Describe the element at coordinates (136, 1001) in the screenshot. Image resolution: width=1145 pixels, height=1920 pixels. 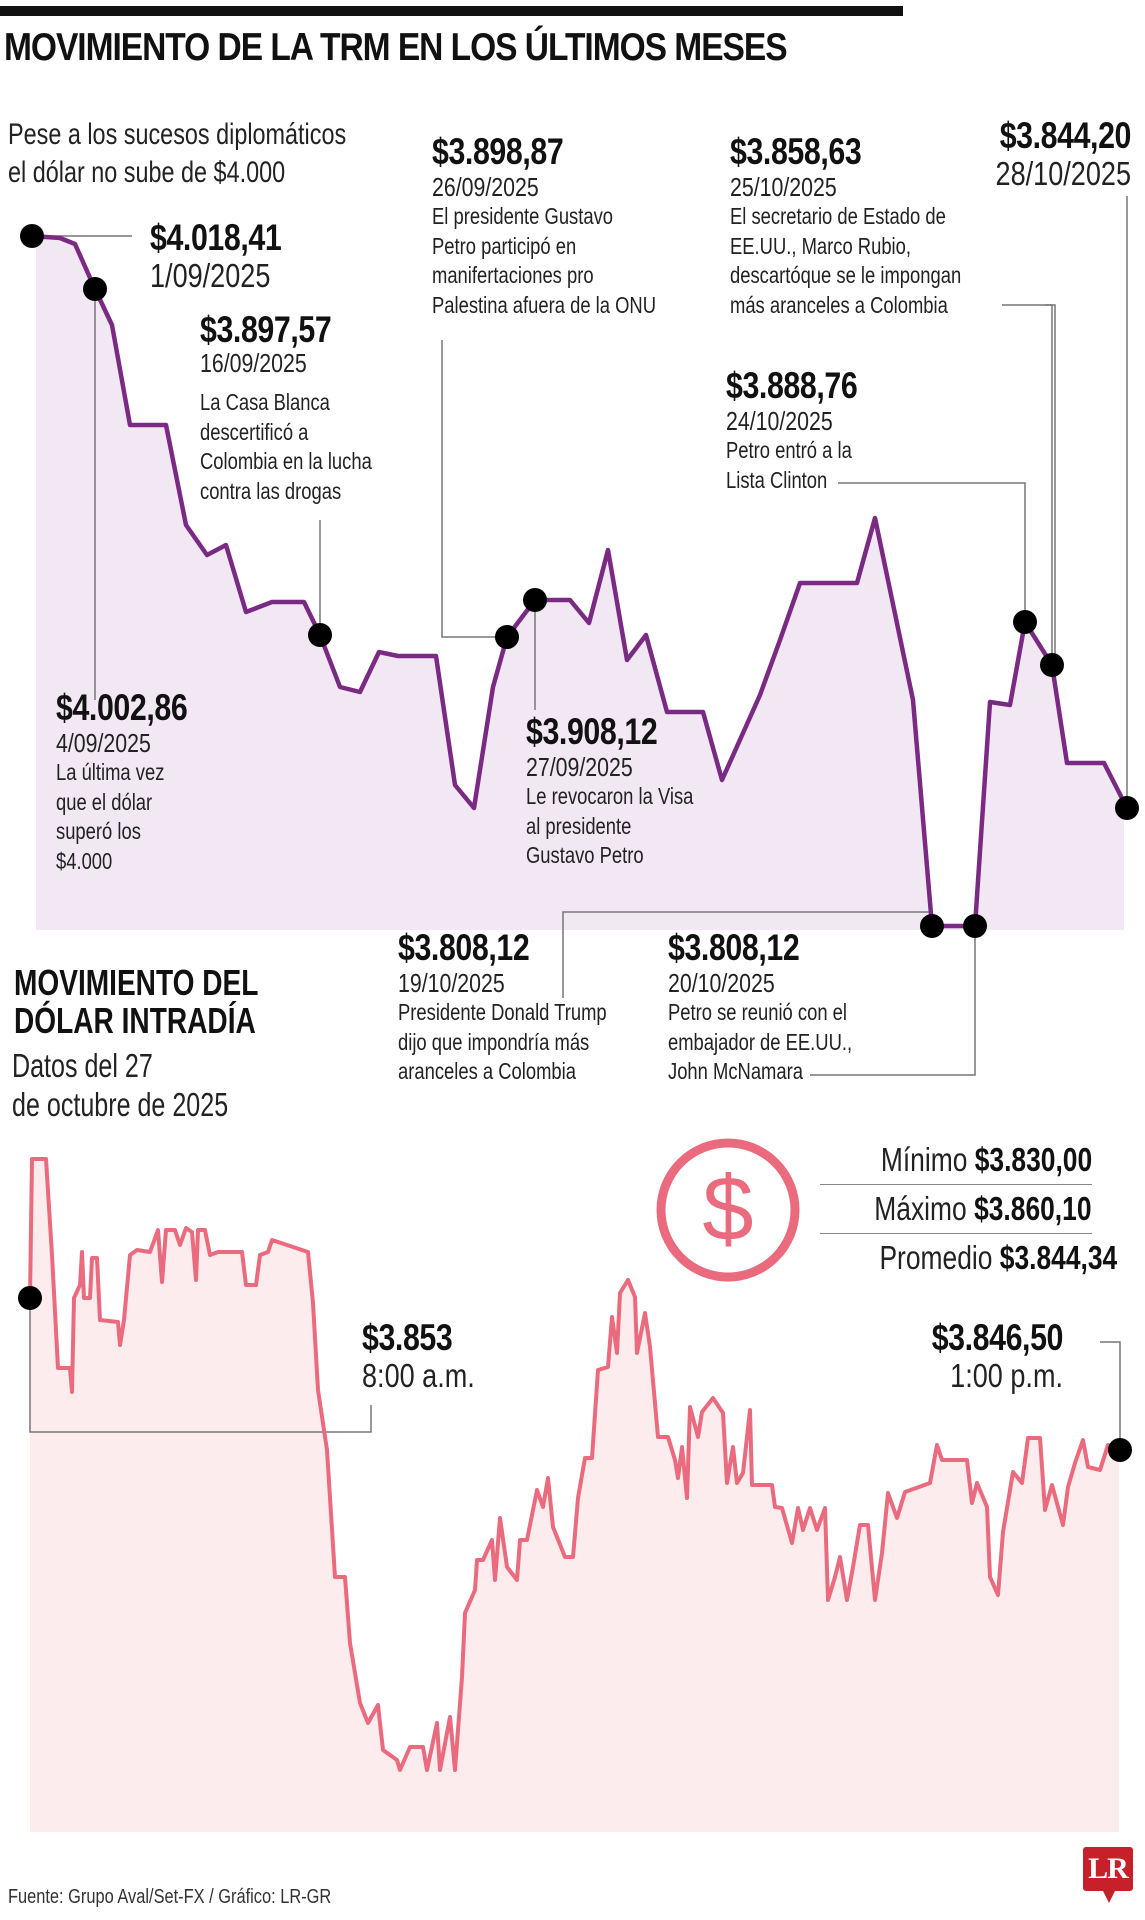
I see `intraday-title: MOVIMIENTO DEL DÓLAR INTRADÍA` at that location.